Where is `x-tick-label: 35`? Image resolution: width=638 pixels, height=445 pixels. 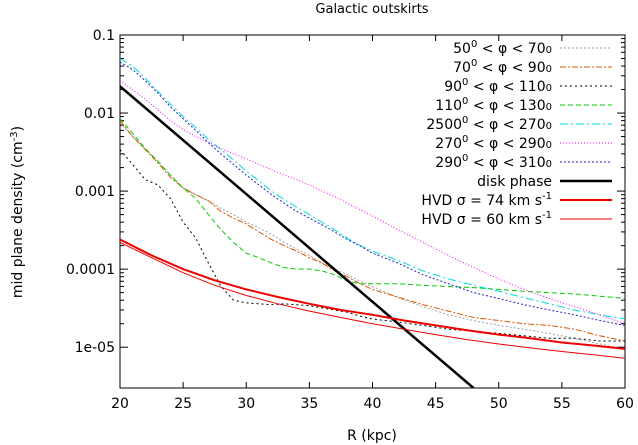
x-tick-label: 35 is located at coordinates (309, 404).